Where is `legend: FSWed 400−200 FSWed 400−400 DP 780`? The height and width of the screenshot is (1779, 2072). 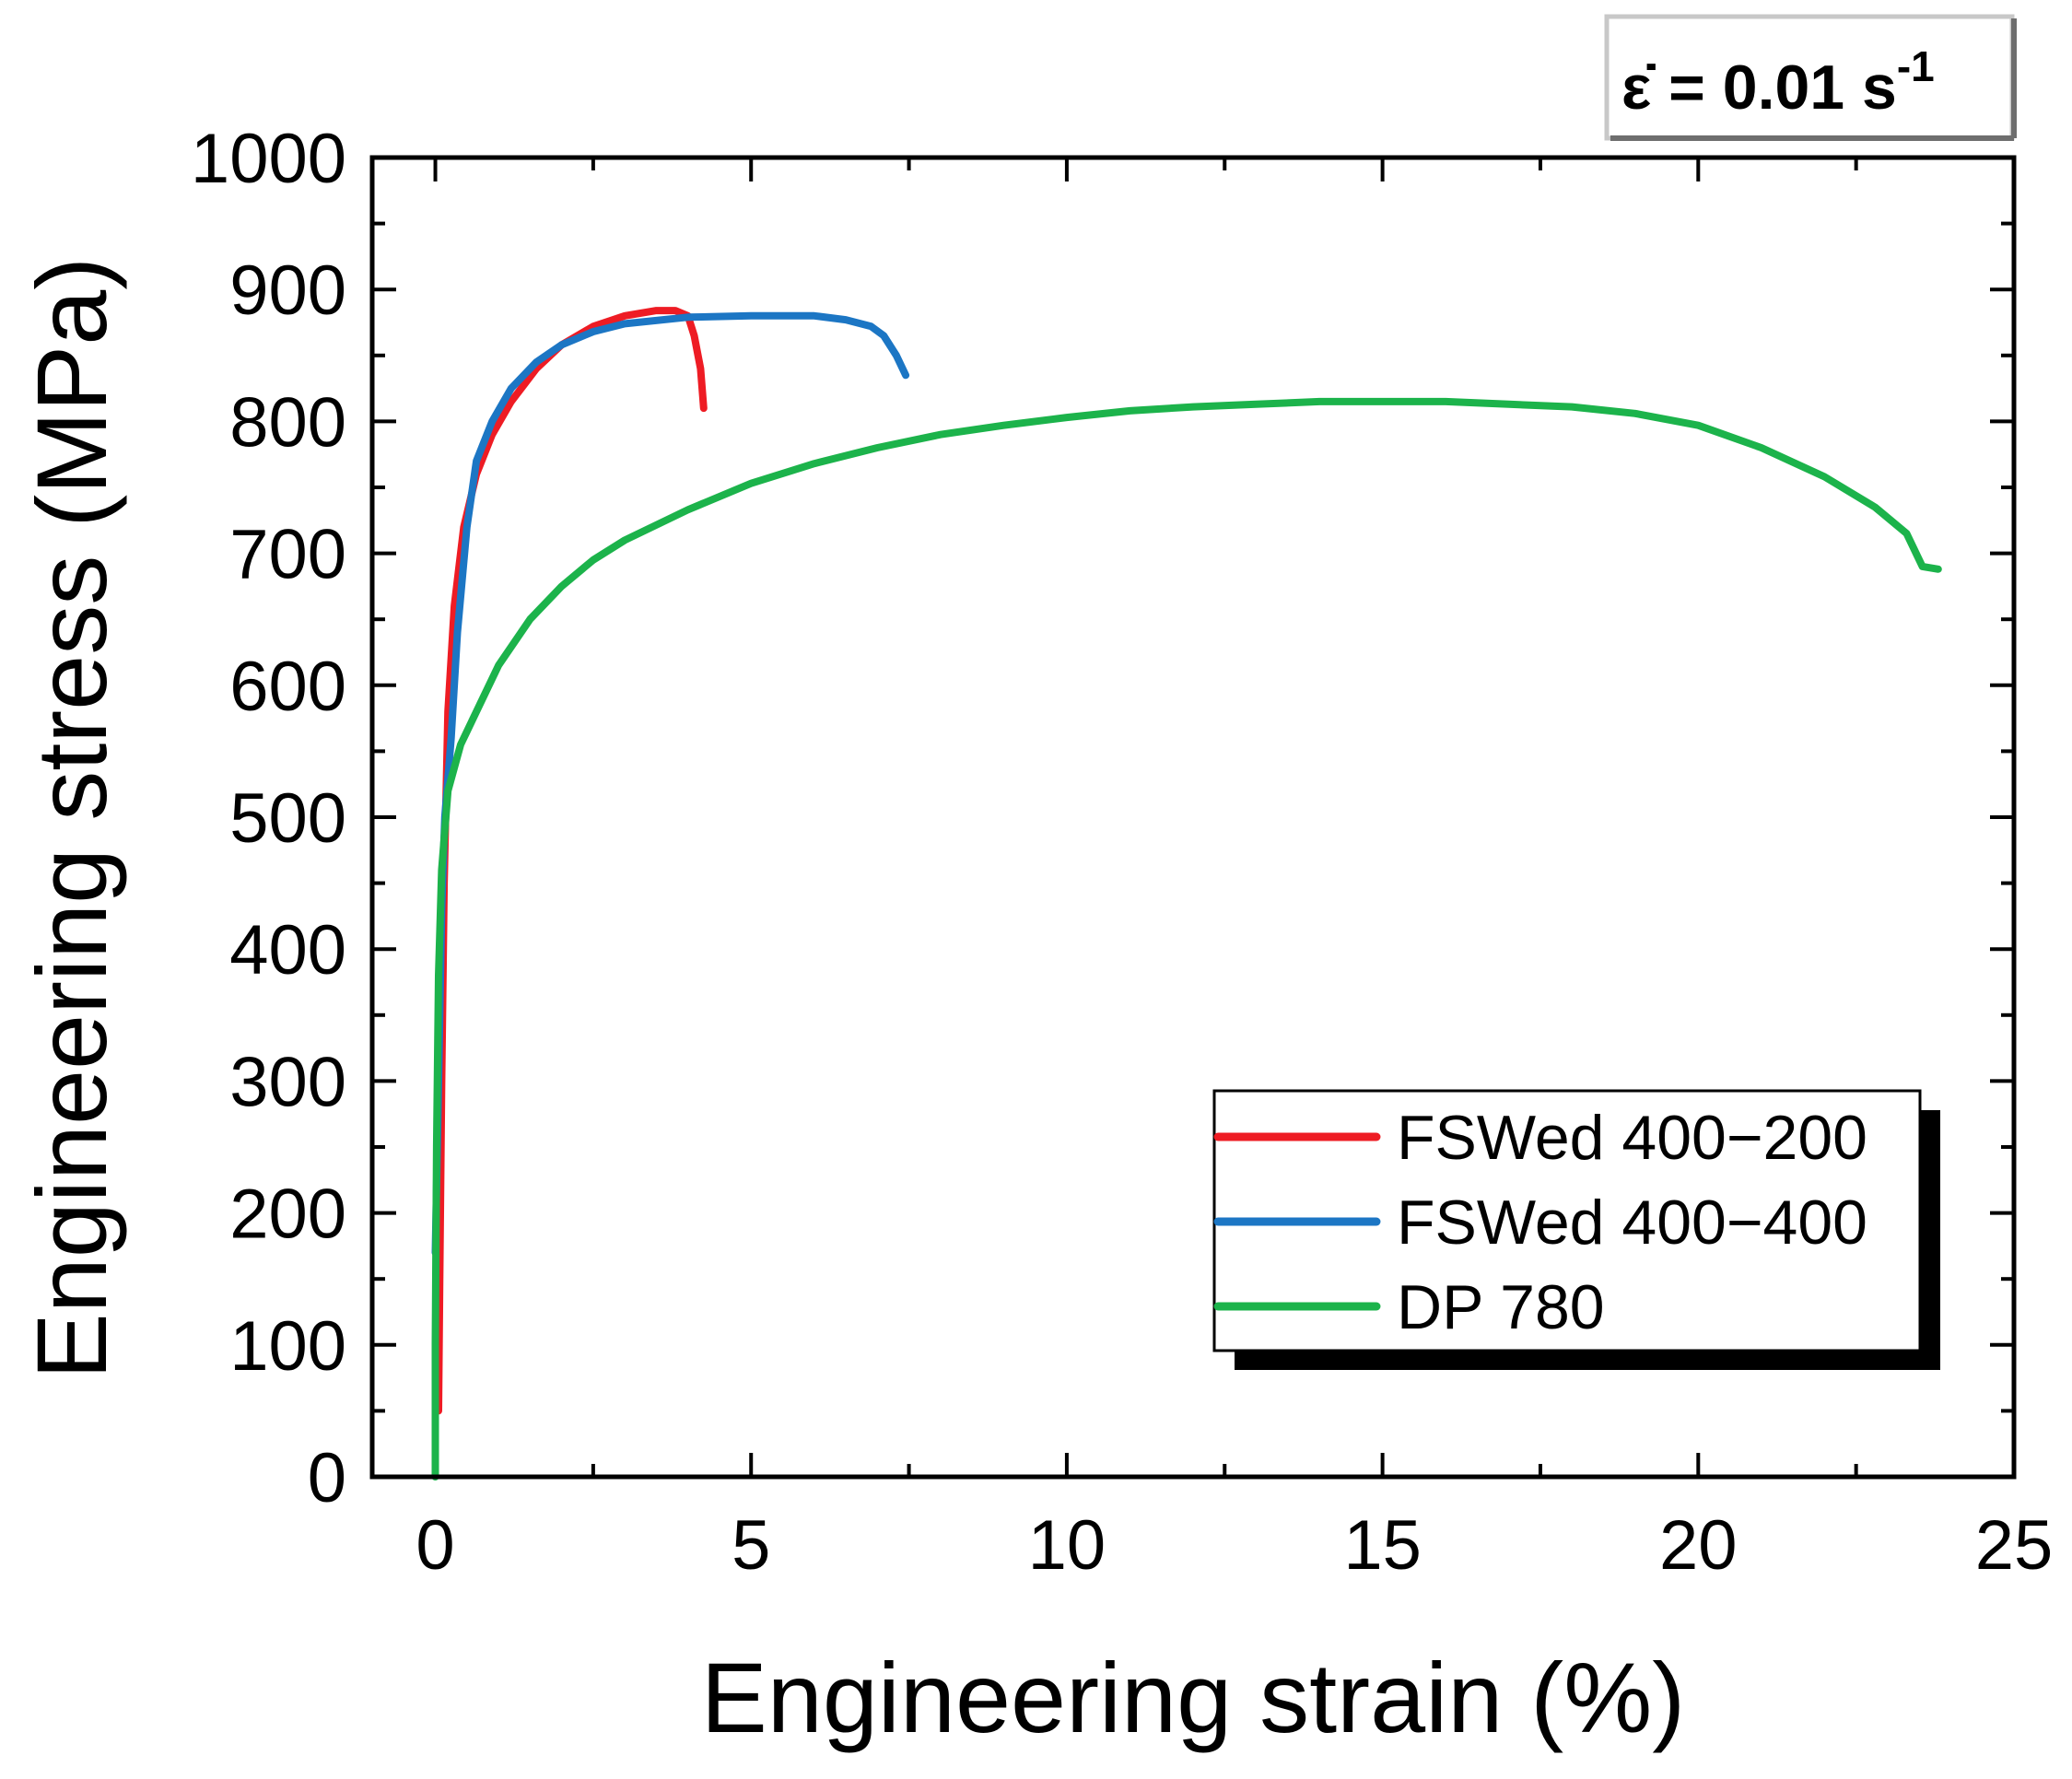
legend: FSWed 400−200 FSWed 400−400 DP 780 is located at coordinates (1576, 1230).